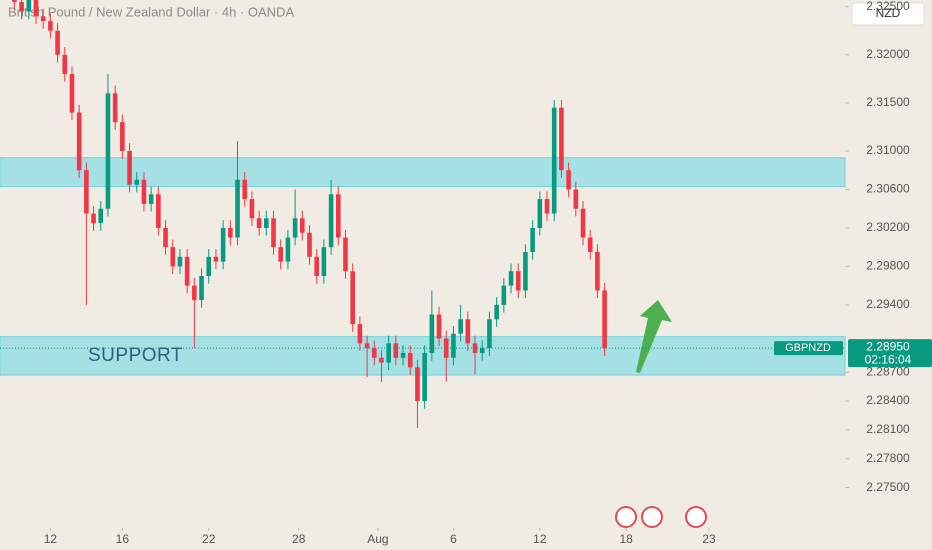  I want to click on zone, so click(423, 172).